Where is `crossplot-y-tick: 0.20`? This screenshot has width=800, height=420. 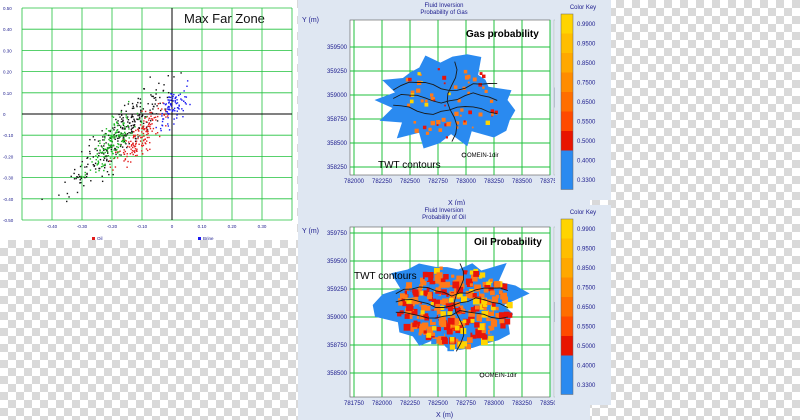
crossplot-y-tick: 0.20 is located at coordinates (7, 72).